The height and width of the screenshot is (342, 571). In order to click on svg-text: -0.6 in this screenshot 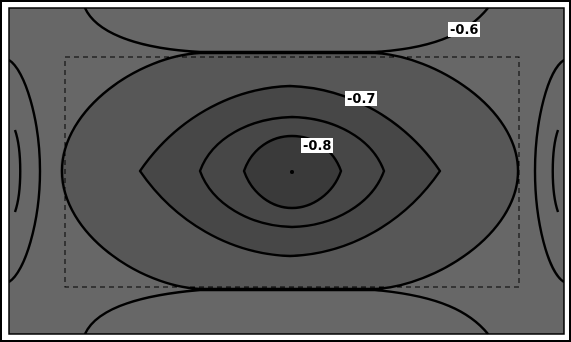, I will do `click(464, 30)`.